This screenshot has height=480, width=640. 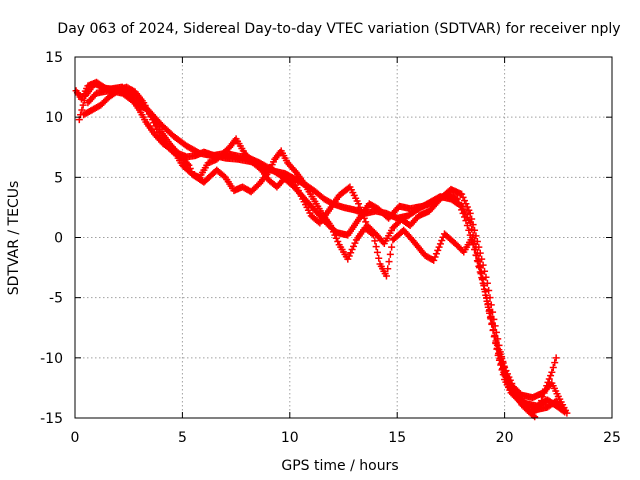 What do you see at coordinates (75, 438) in the screenshot?
I see `x-tick-label: 0` at bounding box center [75, 438].